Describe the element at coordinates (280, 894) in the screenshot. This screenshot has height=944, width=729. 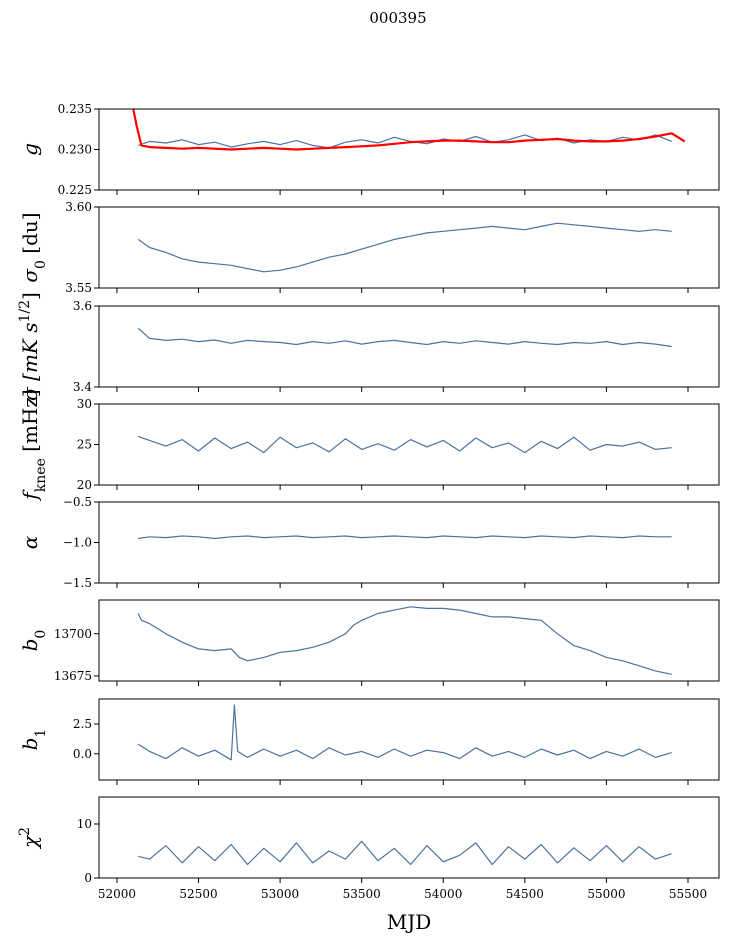
I see `x-tick-label-2: 53000` at that location.